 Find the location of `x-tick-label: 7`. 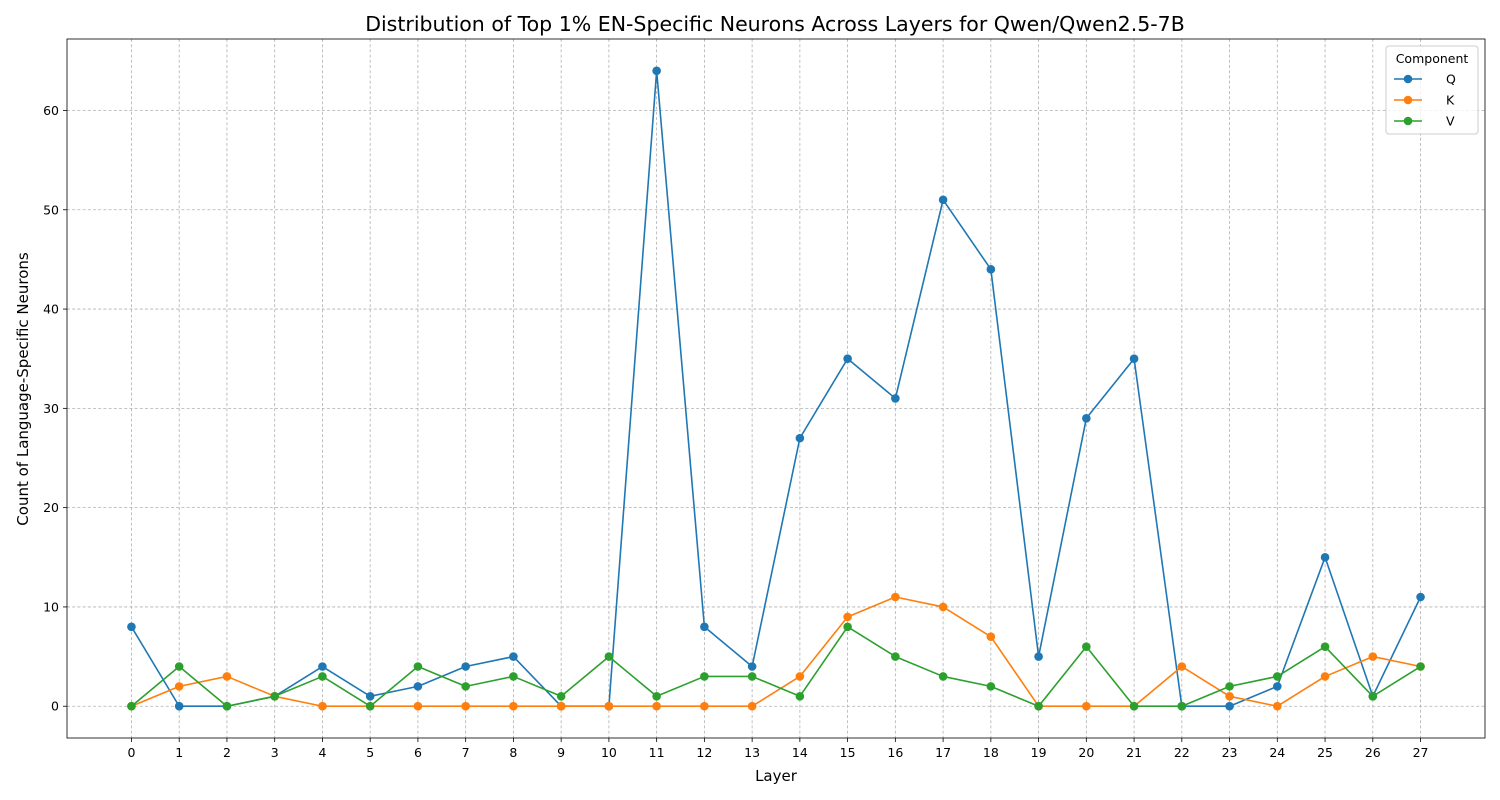

x-tick-label: 7 is located at coordinates (466, 752).